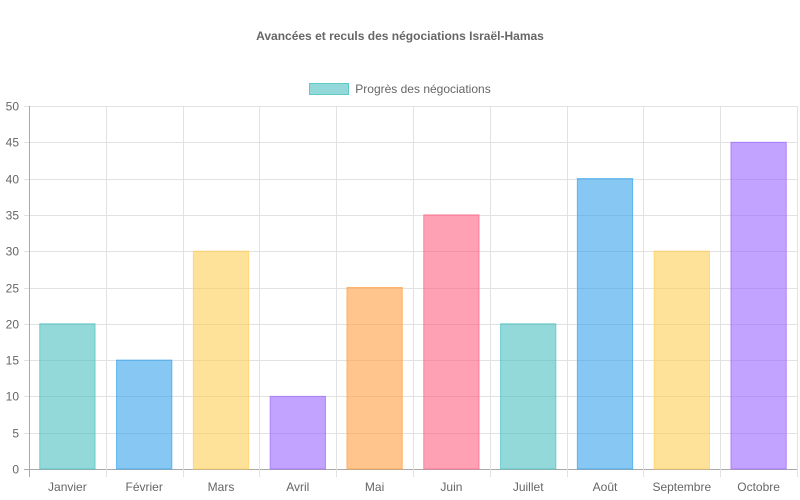  Describe the element at coordinates (144, 487) in the screenshot. I see `x-tick-label: Février` at that location.